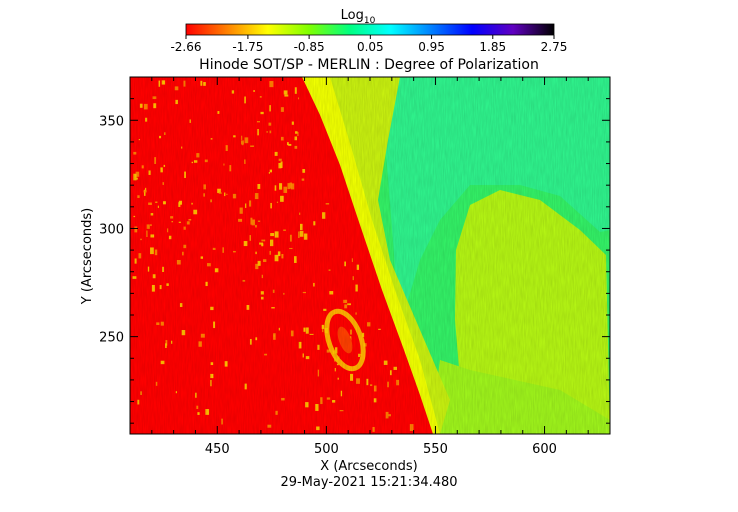  What do you see at coordinates (111, 121) in the screenshot?
I see `y-tick-label: 350` at bounding box center [111, 121].